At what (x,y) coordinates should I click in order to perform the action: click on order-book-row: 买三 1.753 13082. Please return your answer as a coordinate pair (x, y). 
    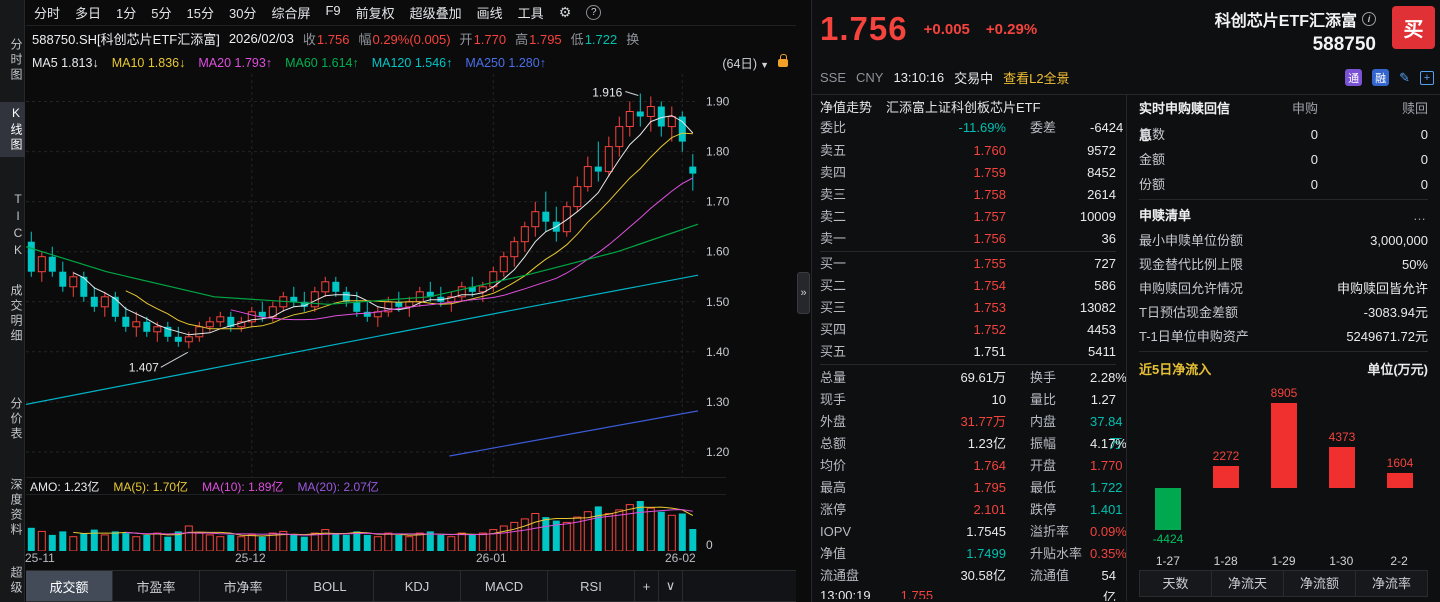
    Looking at the image, I should click on (968, 308).